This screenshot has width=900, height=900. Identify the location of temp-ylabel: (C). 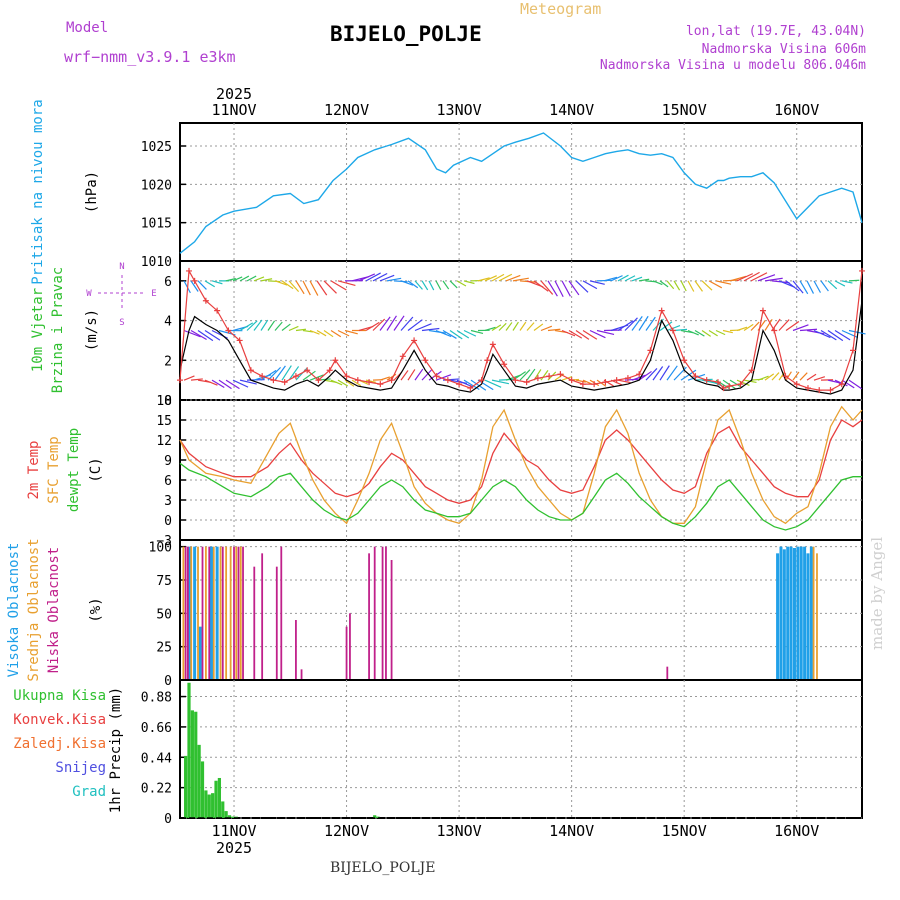
(96, 469).